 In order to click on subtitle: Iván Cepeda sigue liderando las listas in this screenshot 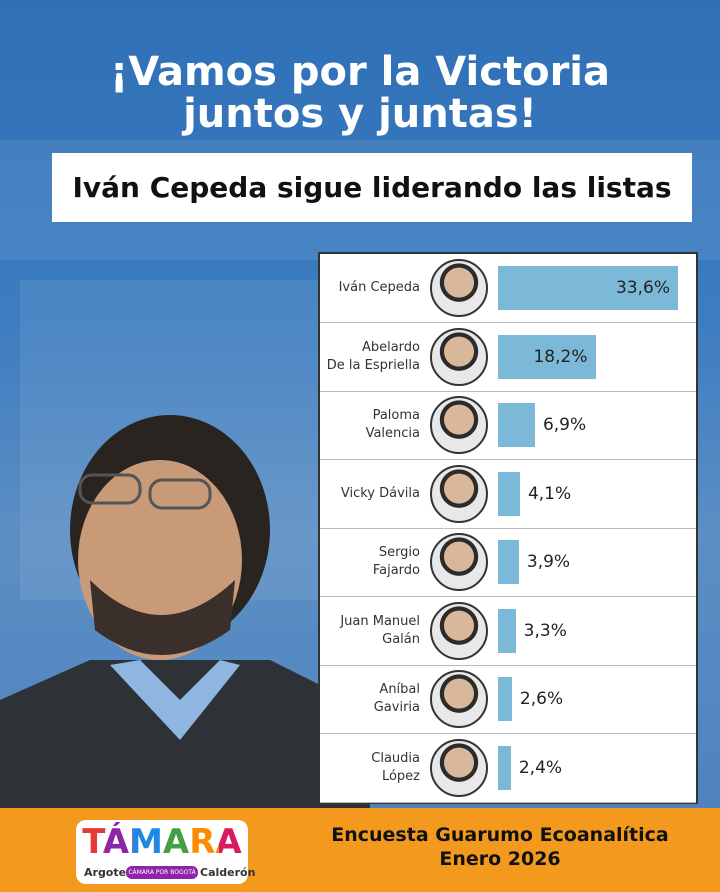, I will do `click(372, 187)`.